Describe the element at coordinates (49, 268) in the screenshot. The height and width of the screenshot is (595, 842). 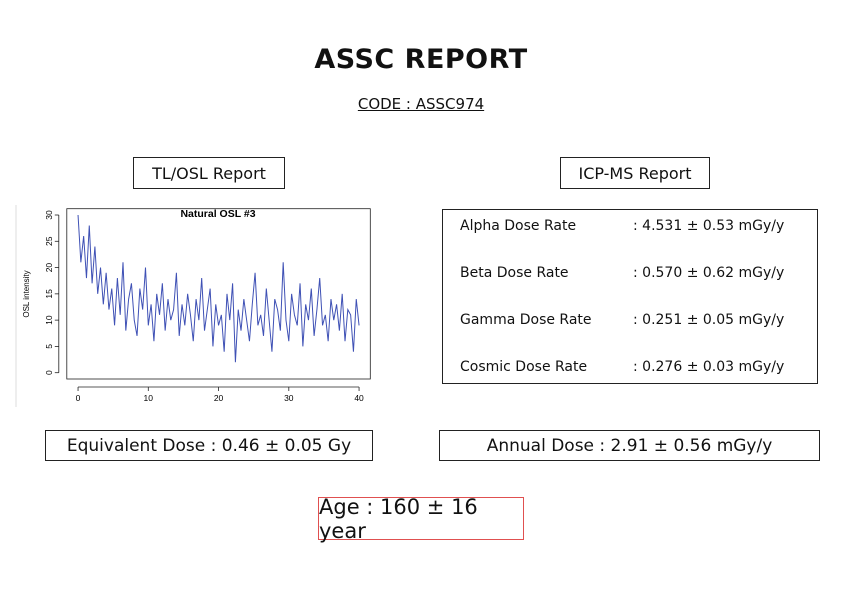
I see `y-tick-label: 20` at that location.